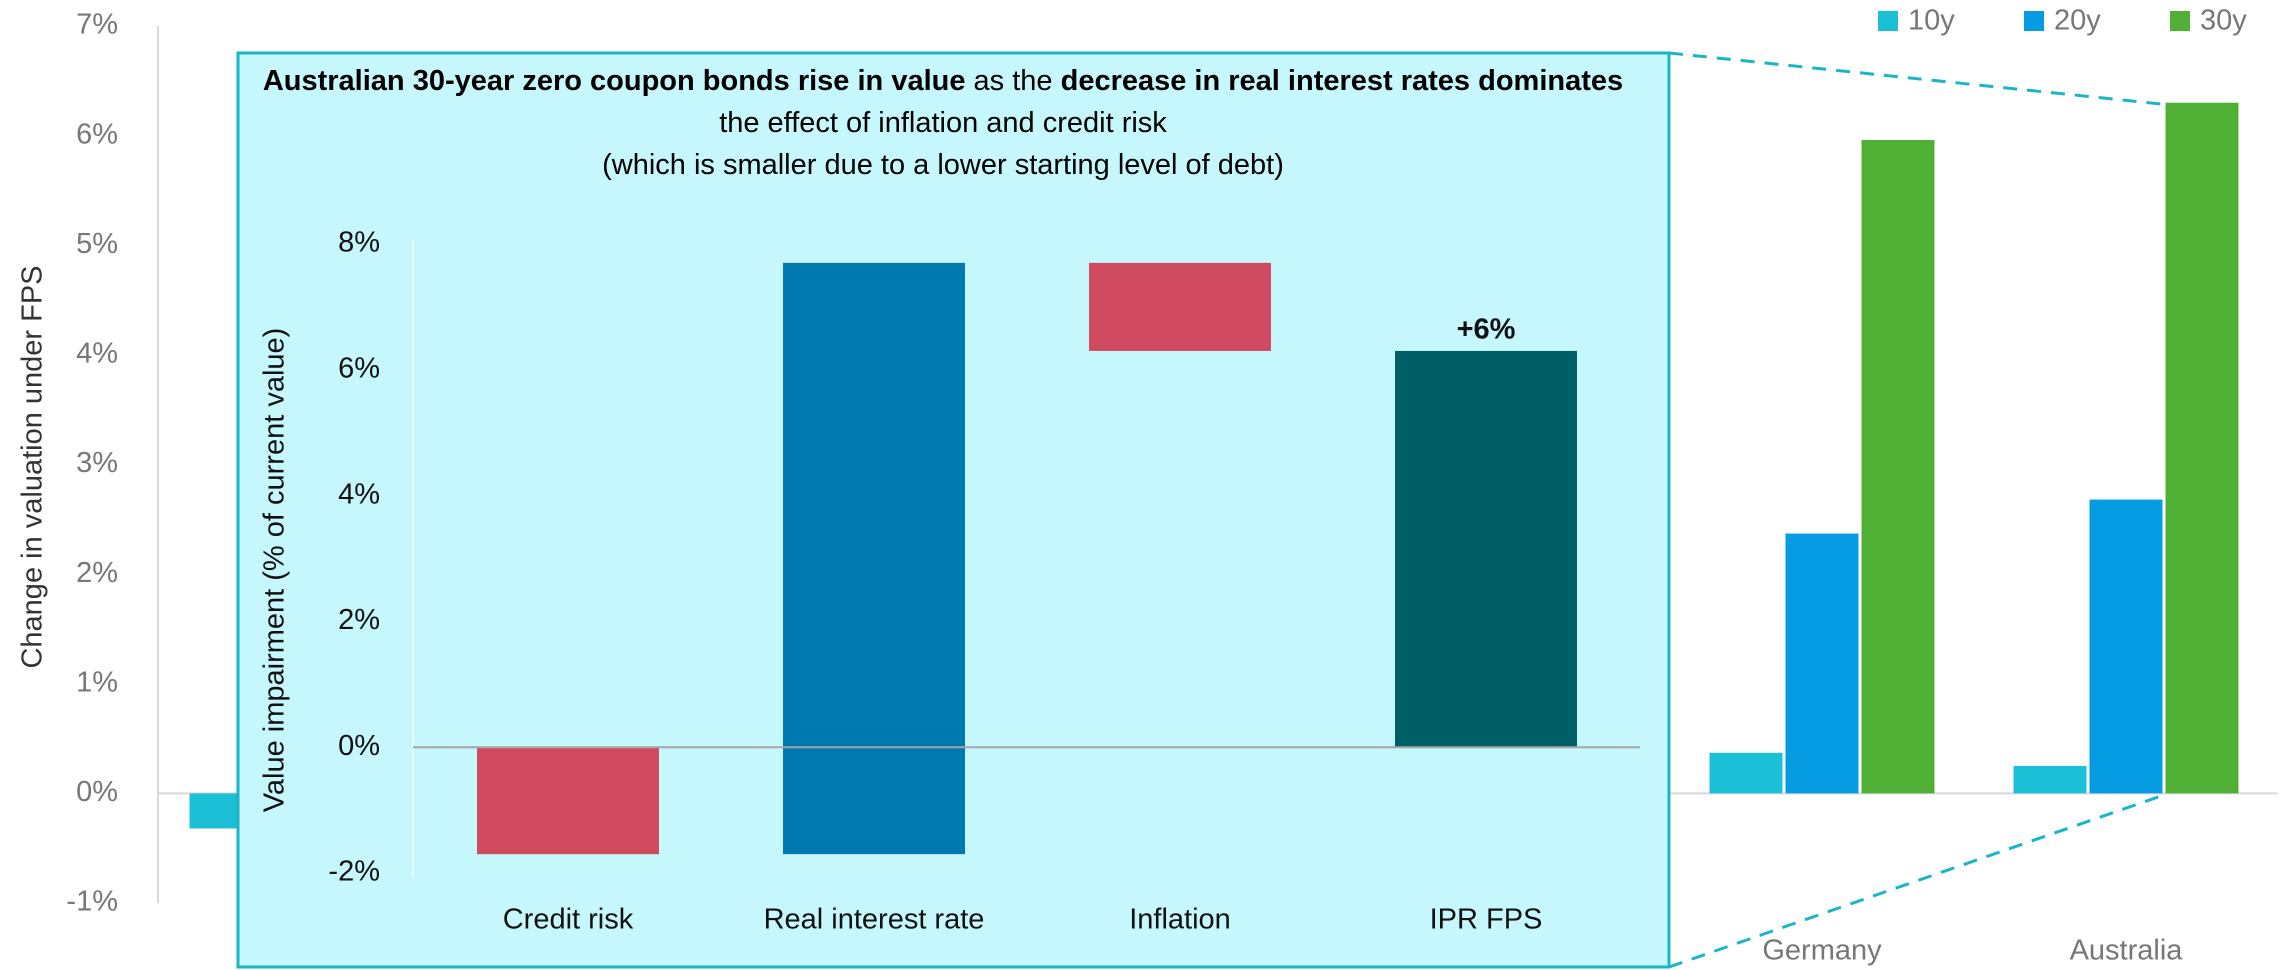  What do you see at coordinates (33, 466) in the screenshot?
I see `y-axis-label: Change in valuation under FPS` at bounding box center [33, 466].